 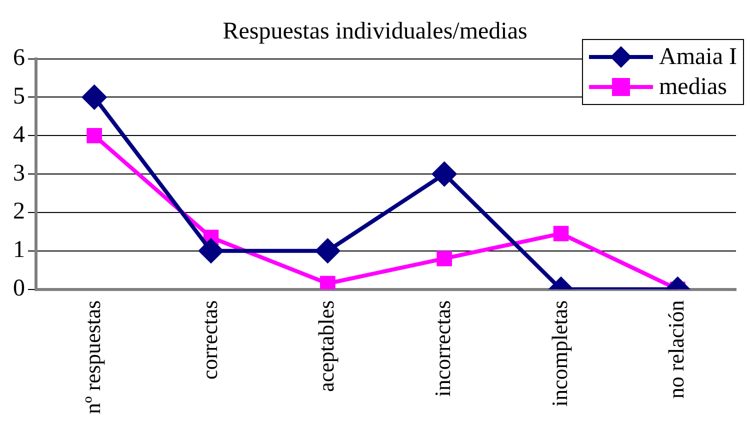 What do you see at coordinates (675, 349) in the screenshot?
I see `x-tick-label: no relación` at bounding box center [675, 349].